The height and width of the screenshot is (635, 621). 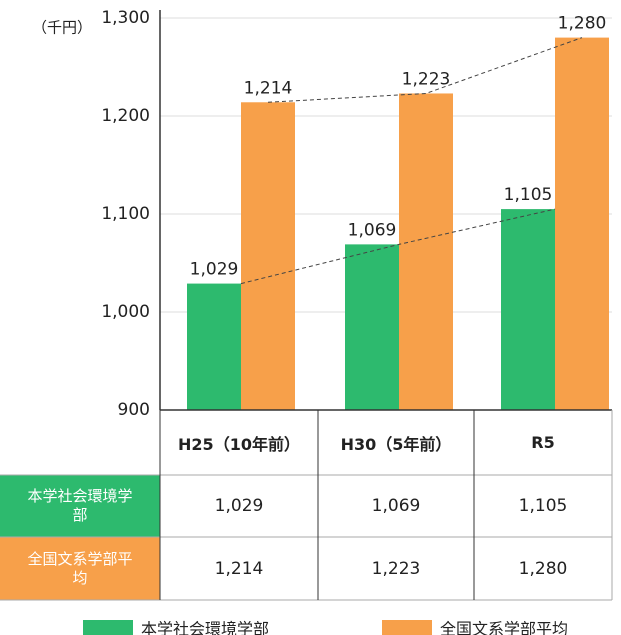 I want to click on y-tick-label: 1,000, so click(x=125, y=312).